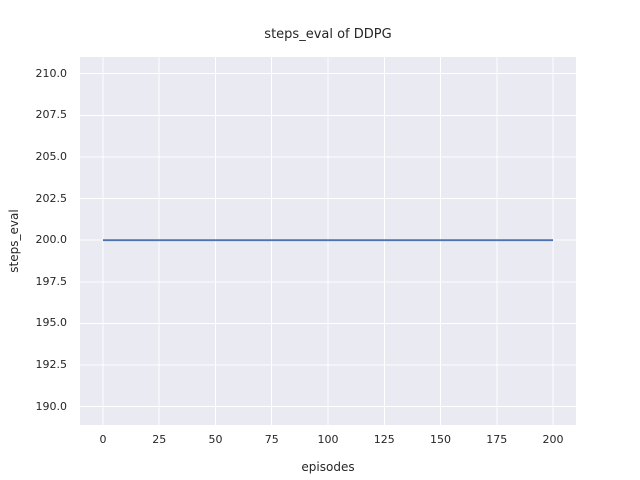  Describe the element at coordinates (51, 115) in the screenshot. I see `y-tick-label: 207.5` at that location.